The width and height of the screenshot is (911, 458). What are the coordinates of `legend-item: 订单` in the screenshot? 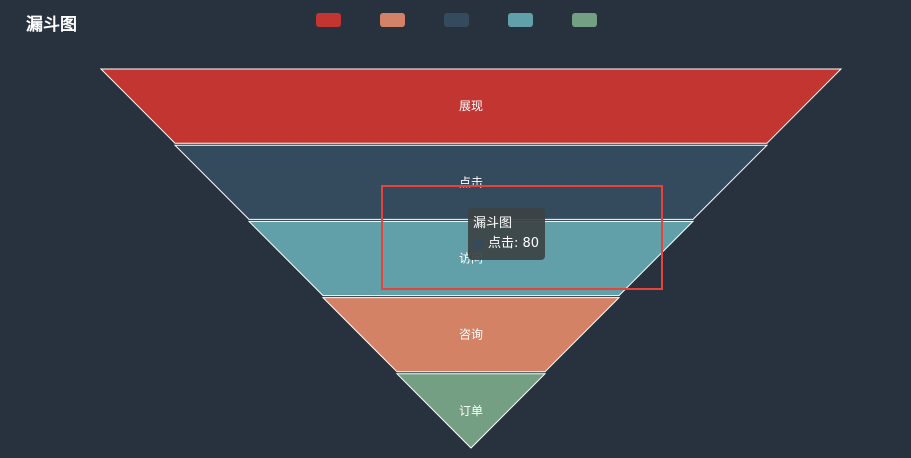 It's located at (584, 20).